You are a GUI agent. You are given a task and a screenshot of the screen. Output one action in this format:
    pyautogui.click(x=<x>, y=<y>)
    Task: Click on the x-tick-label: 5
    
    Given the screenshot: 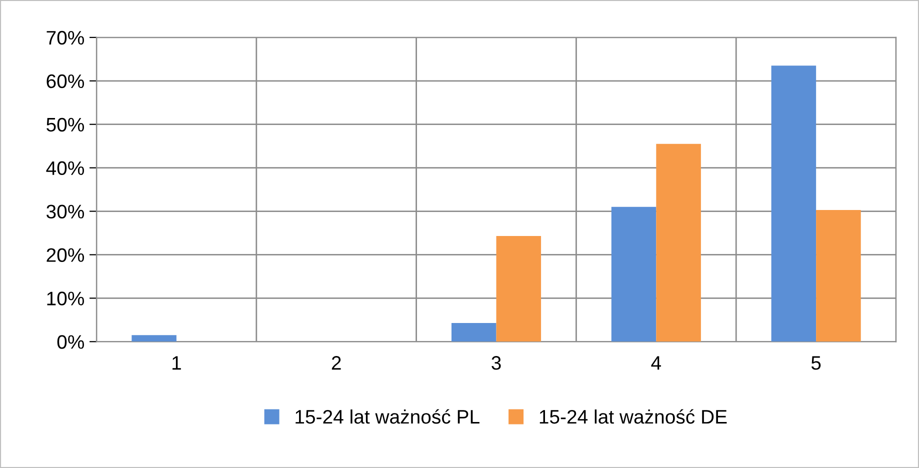 What is the action you would take?
    pyautogui.click(x=816, y=363)
    